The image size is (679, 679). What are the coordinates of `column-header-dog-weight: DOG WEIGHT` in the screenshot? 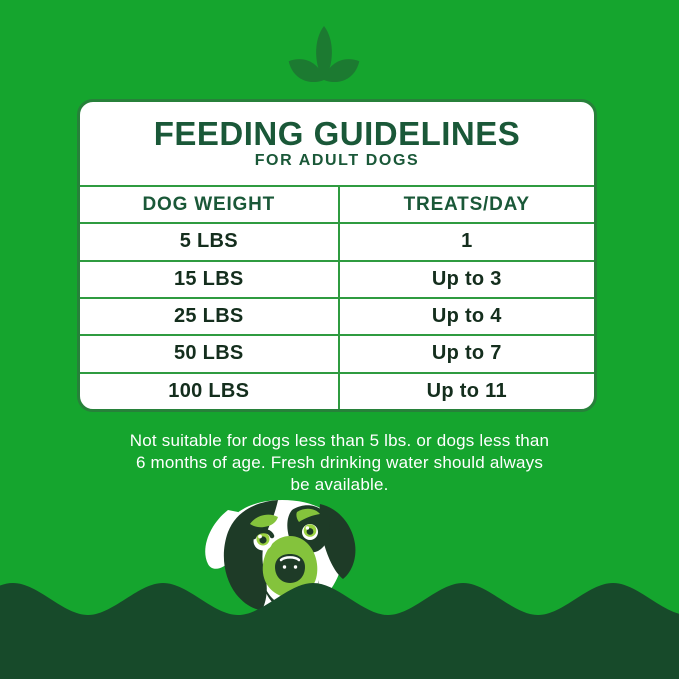 It's located at (210, 205).